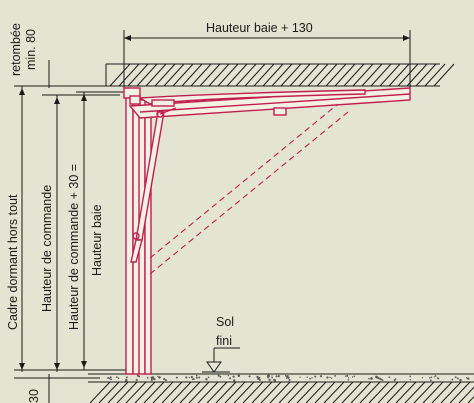 This screenshot has height=403, width=474. I want to click on horizontal-rail, so click(269, 103).